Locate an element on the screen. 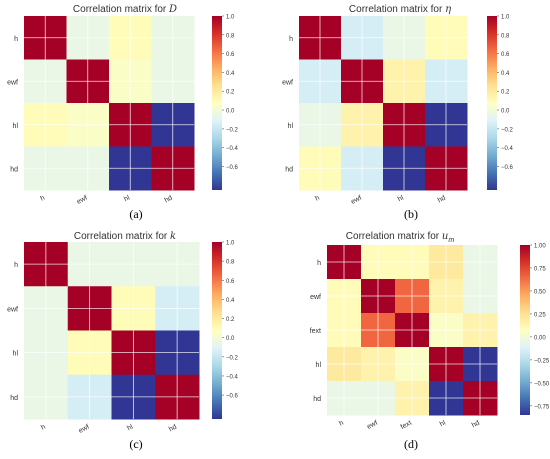 The width and height of the screenshot is (550, 459). colorbar-tick-label: 0.75 is located at coordinates (540, 269).